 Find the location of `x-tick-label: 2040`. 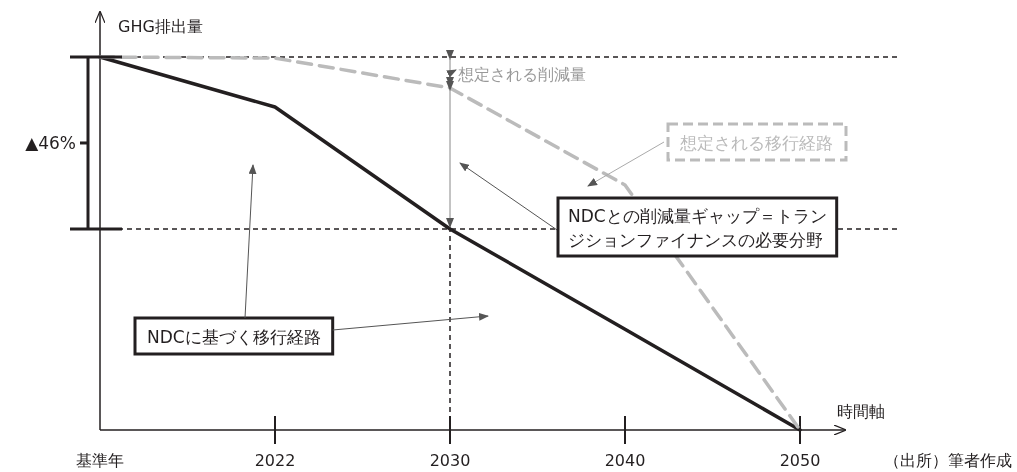

x-tick-label: 2040 is located at coordinates (625, 460).